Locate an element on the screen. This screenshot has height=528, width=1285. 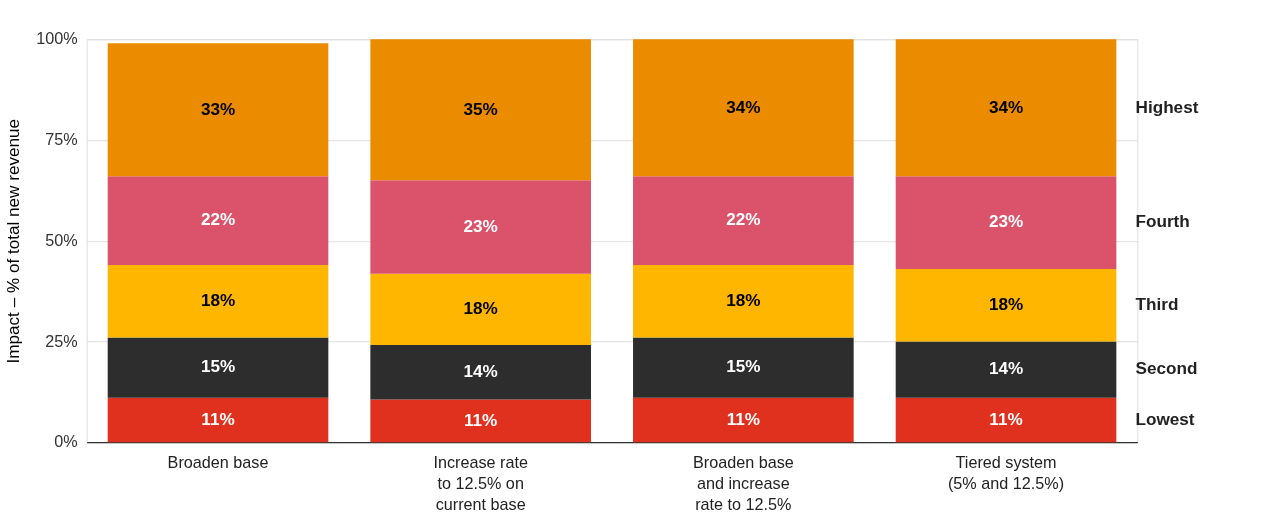
y-tick-label: 25% is located at coordinates (61, 340).